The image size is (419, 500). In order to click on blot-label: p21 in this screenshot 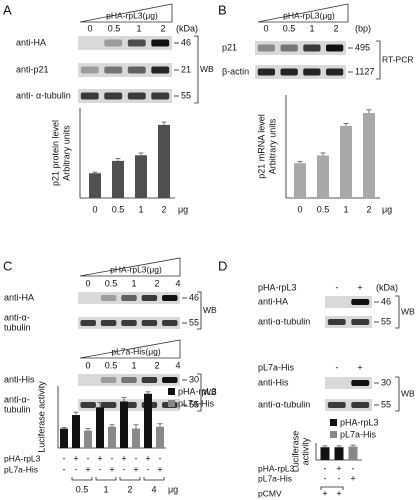, I will do `click(229, 47)`.